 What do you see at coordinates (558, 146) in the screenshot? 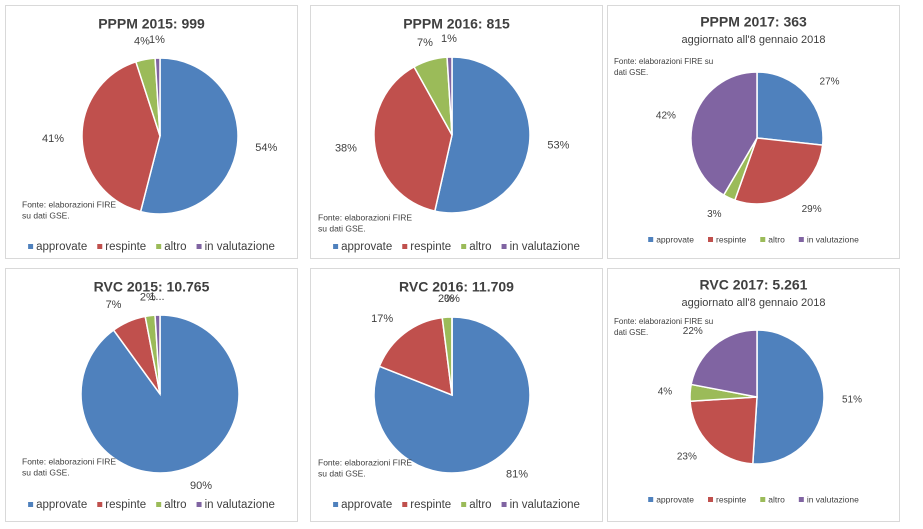
I see `data-label: 53%` at bounding box center [558, 146].